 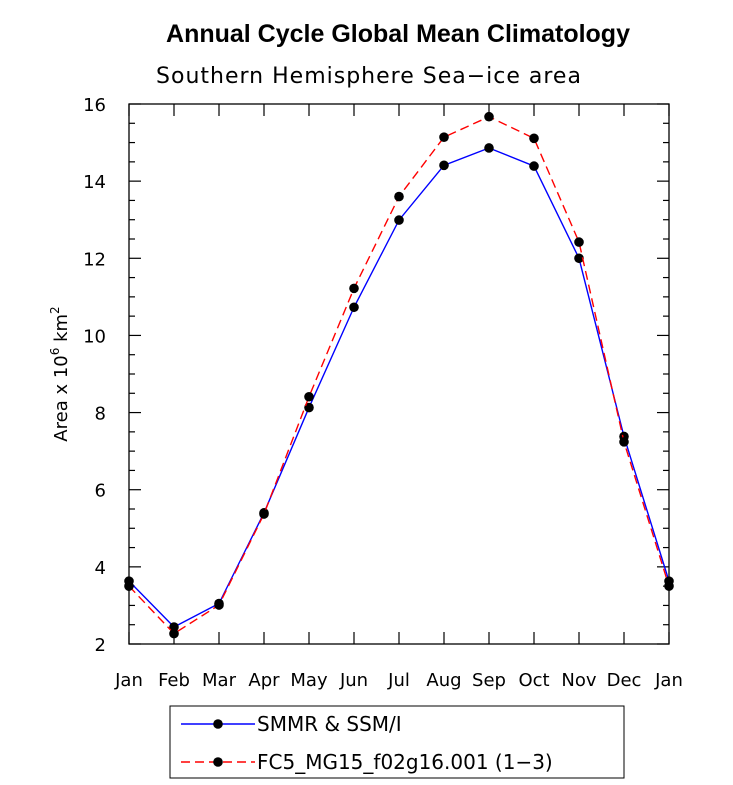 I want to click on x-axis-tick-labels: Jan Feb Mar Apr May Jun Jul Aug Sep Oct Nov Dec Jan, so click(x=398, y=680).